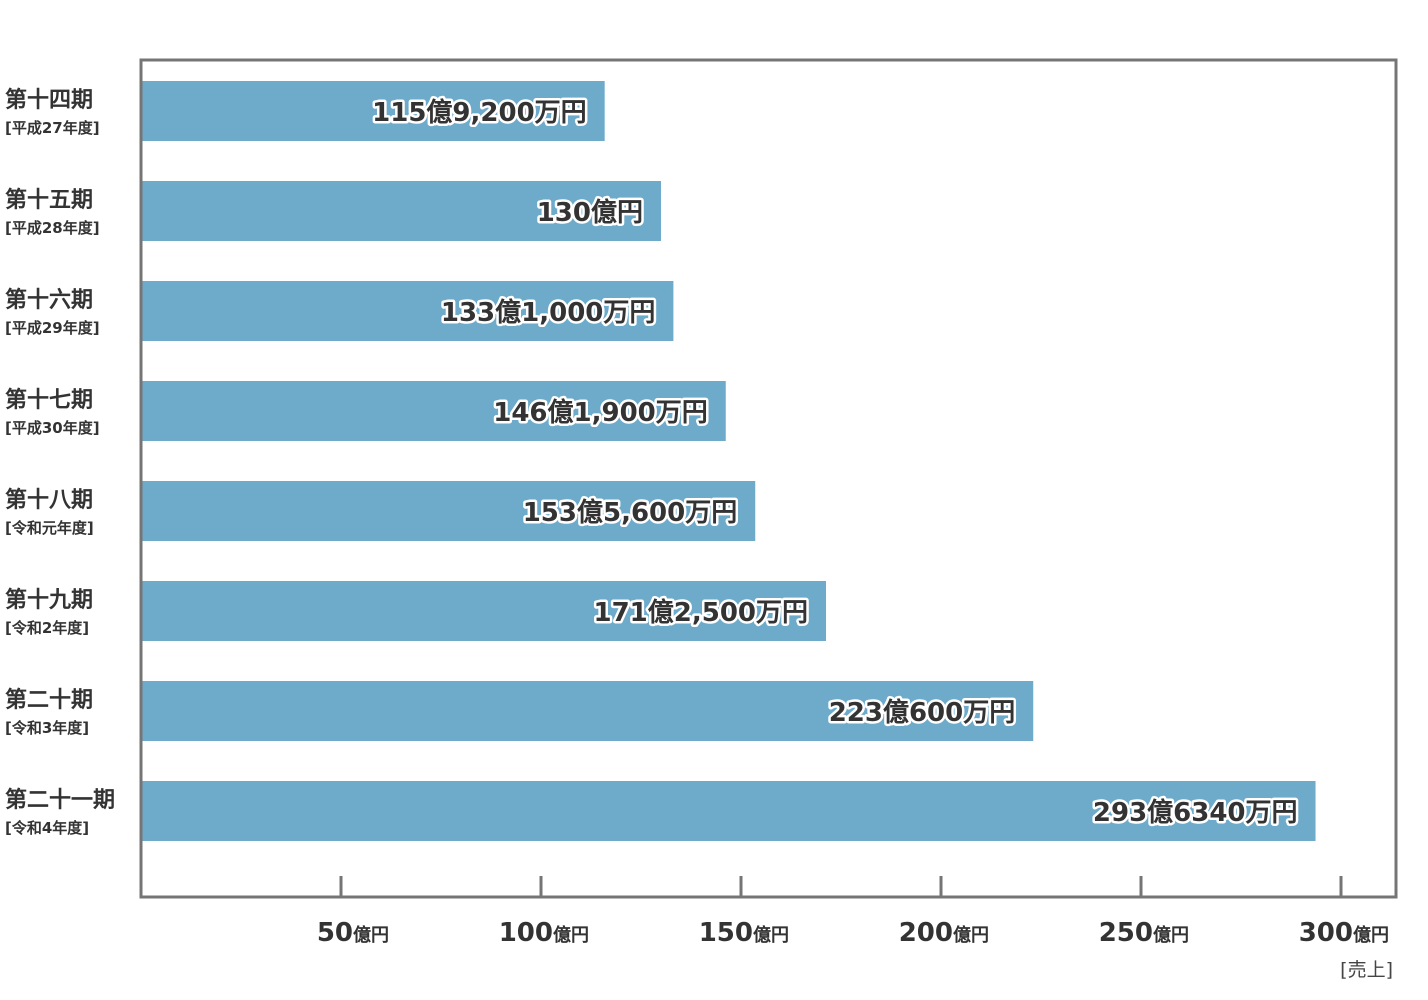 The width and height of the screenshot is (1428, 1000). I want to click on x-tick-label: 300億円, so click(1344, 933).